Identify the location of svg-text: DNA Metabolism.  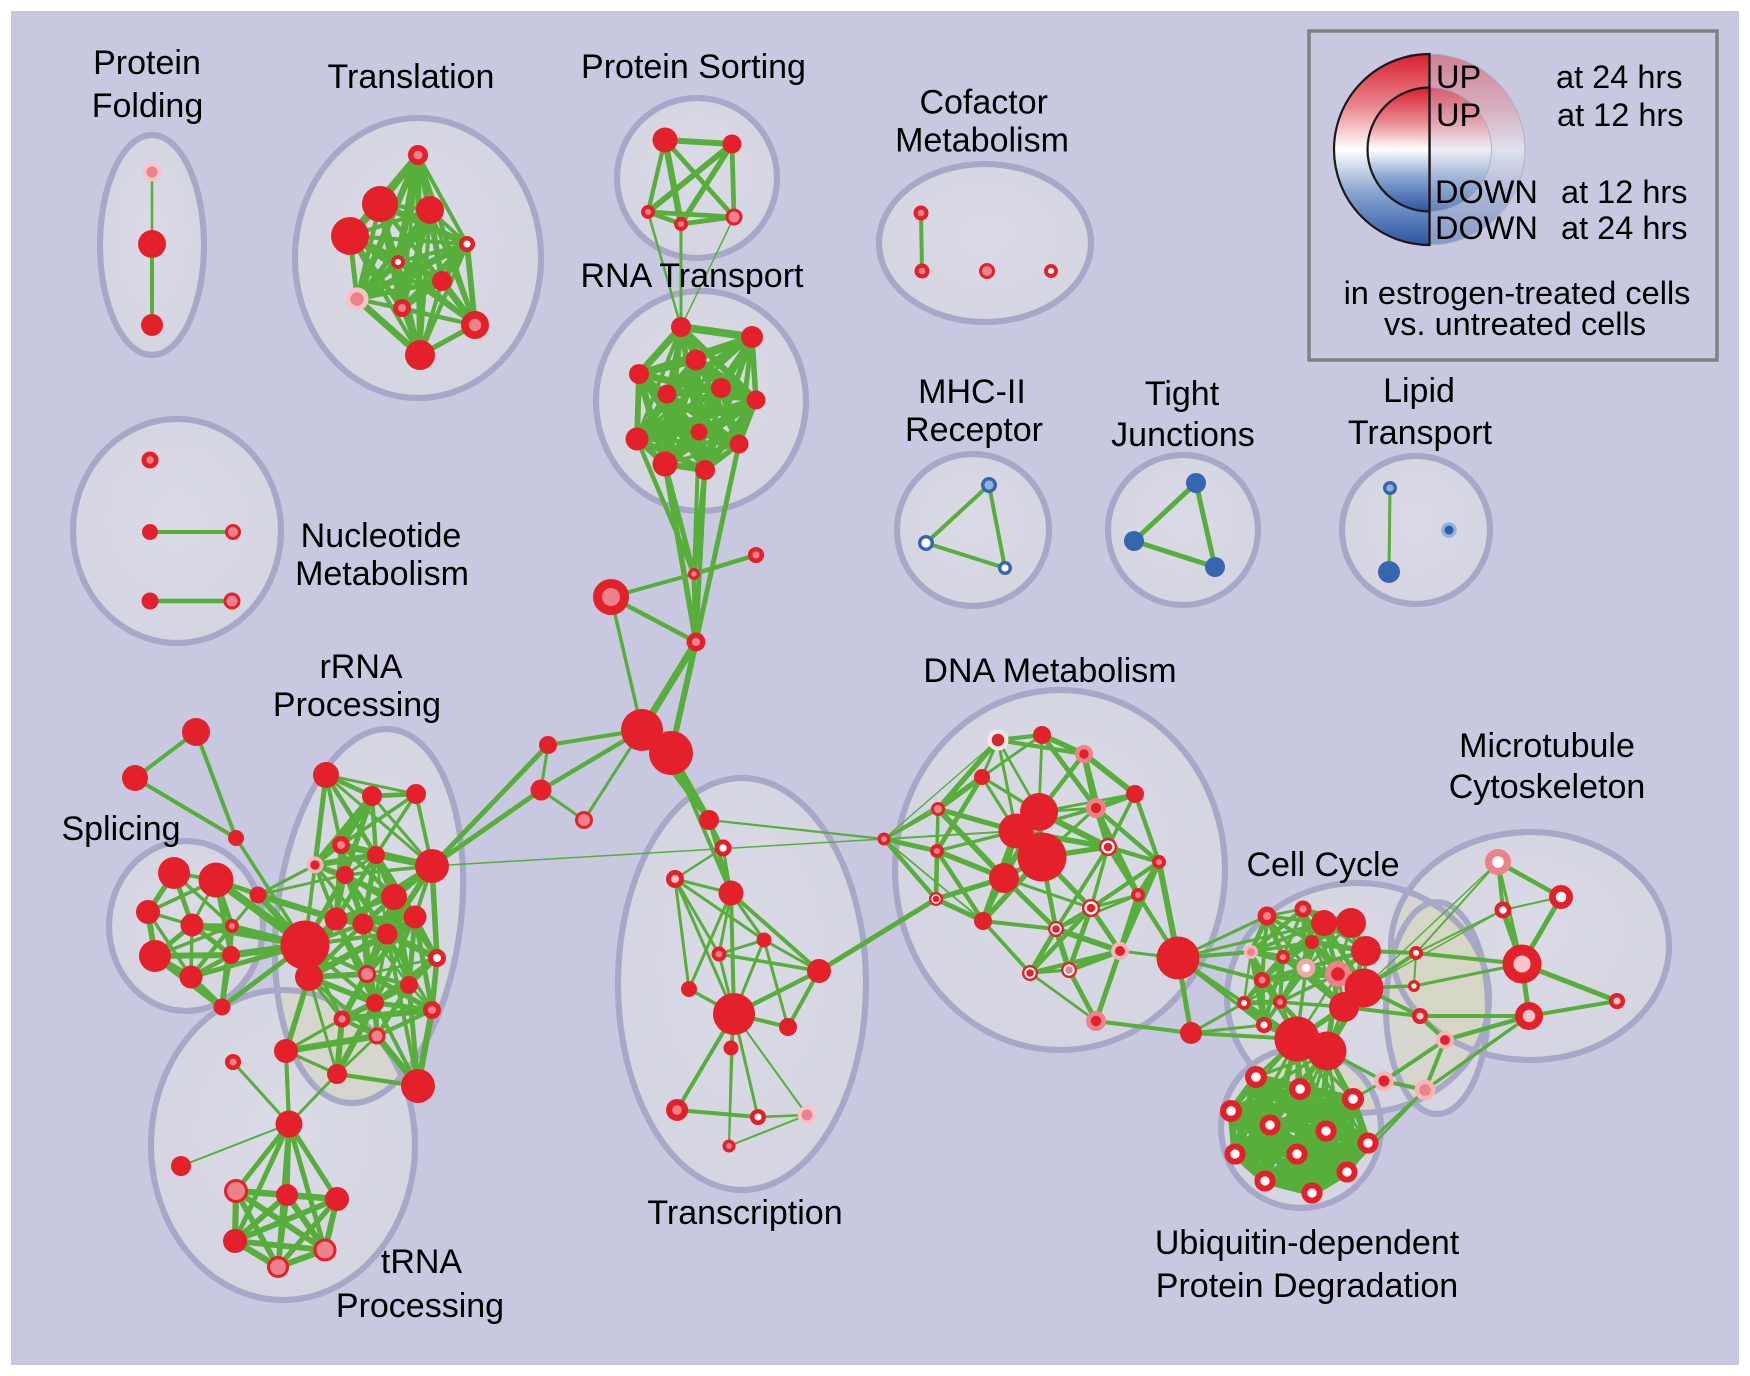
(1049, 671).